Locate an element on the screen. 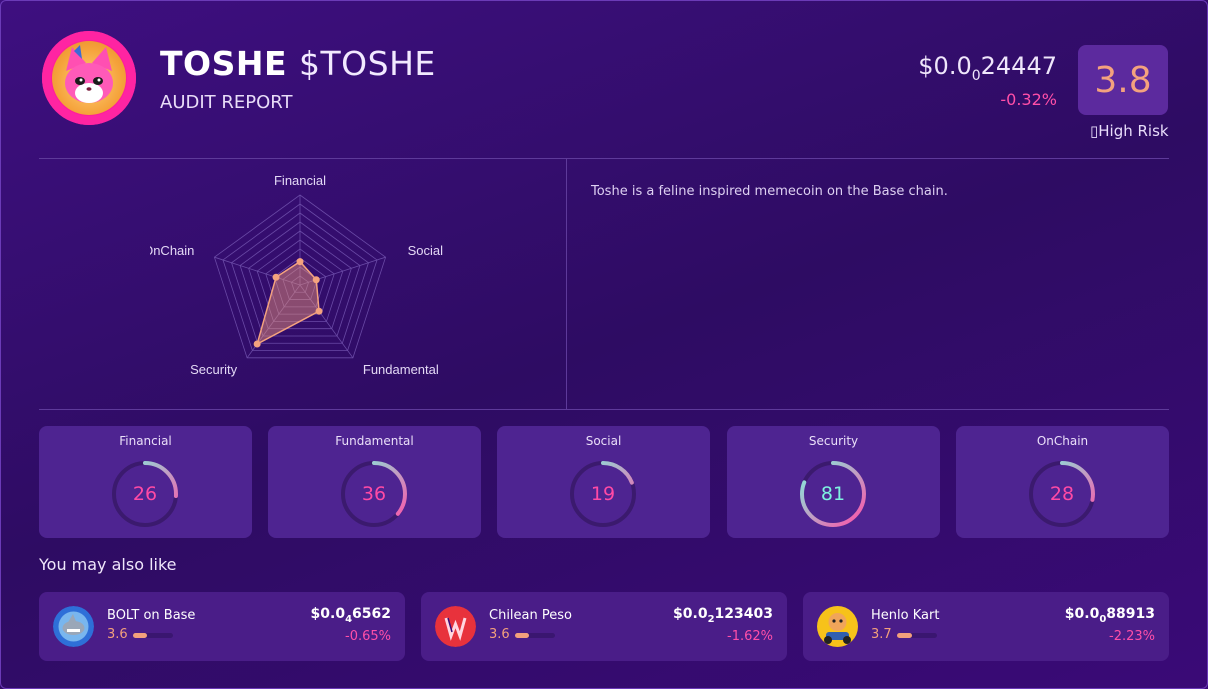  radar-label-security: Security is located at coordinates (213, 369).